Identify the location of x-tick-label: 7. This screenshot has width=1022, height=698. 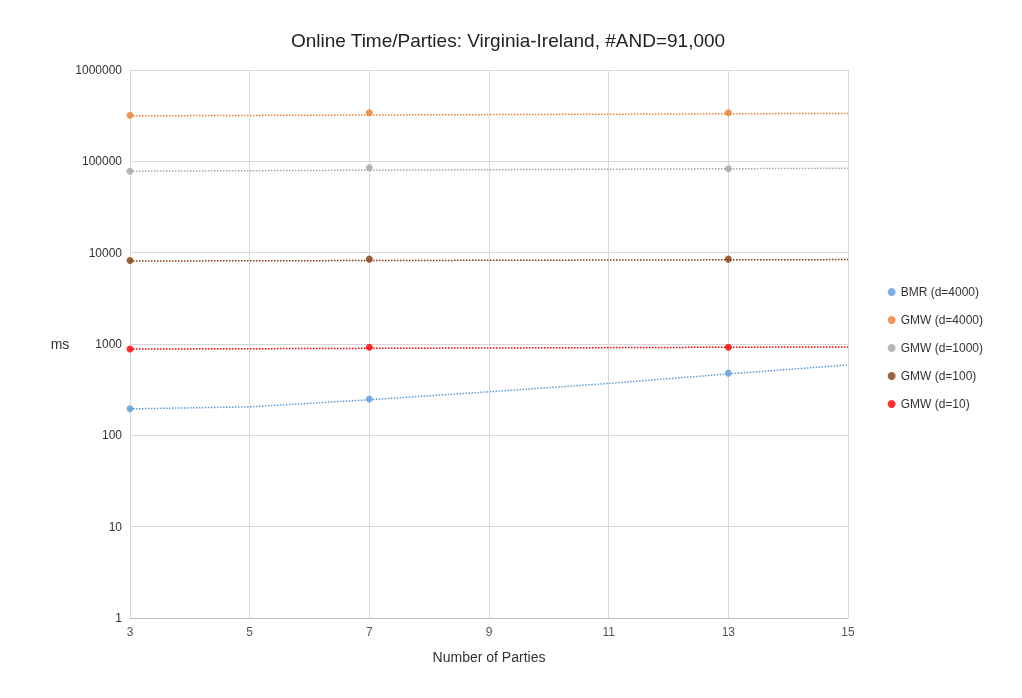
(369, 632).